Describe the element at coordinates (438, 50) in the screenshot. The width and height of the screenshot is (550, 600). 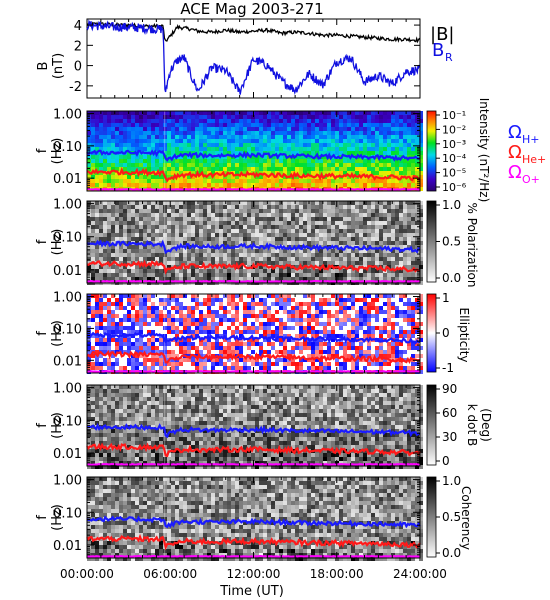
I see `legend-b-r: B` at that location.